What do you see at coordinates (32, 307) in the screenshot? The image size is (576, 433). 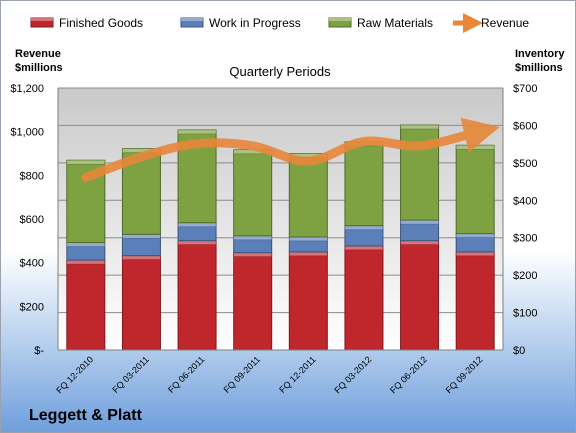 I see `left-tick-label: $200` at bounding box center [32, 307].